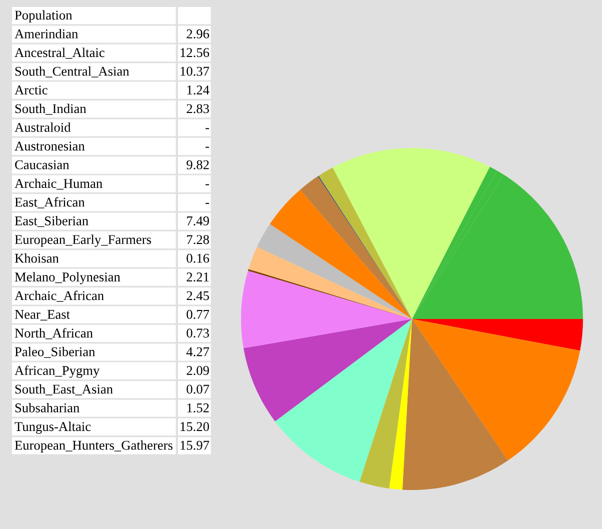  I want to click on text: 2.96, so click(198, 33).